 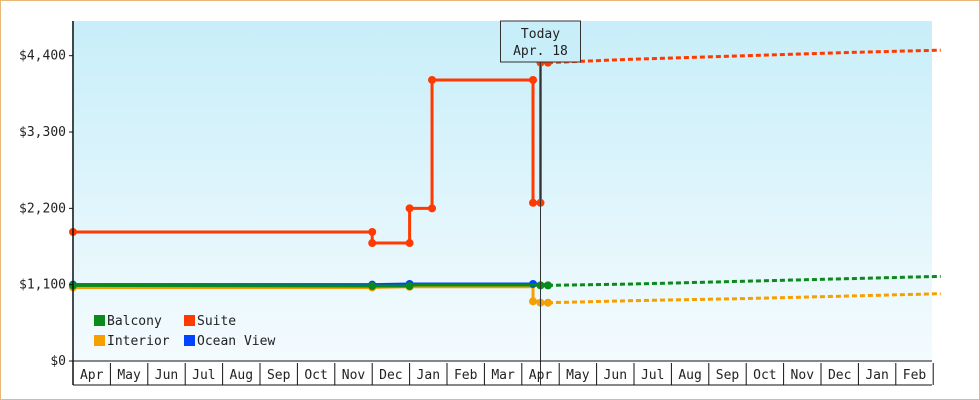 I want to click on y-tick-label: $4,400, so click(x=42, y=56).